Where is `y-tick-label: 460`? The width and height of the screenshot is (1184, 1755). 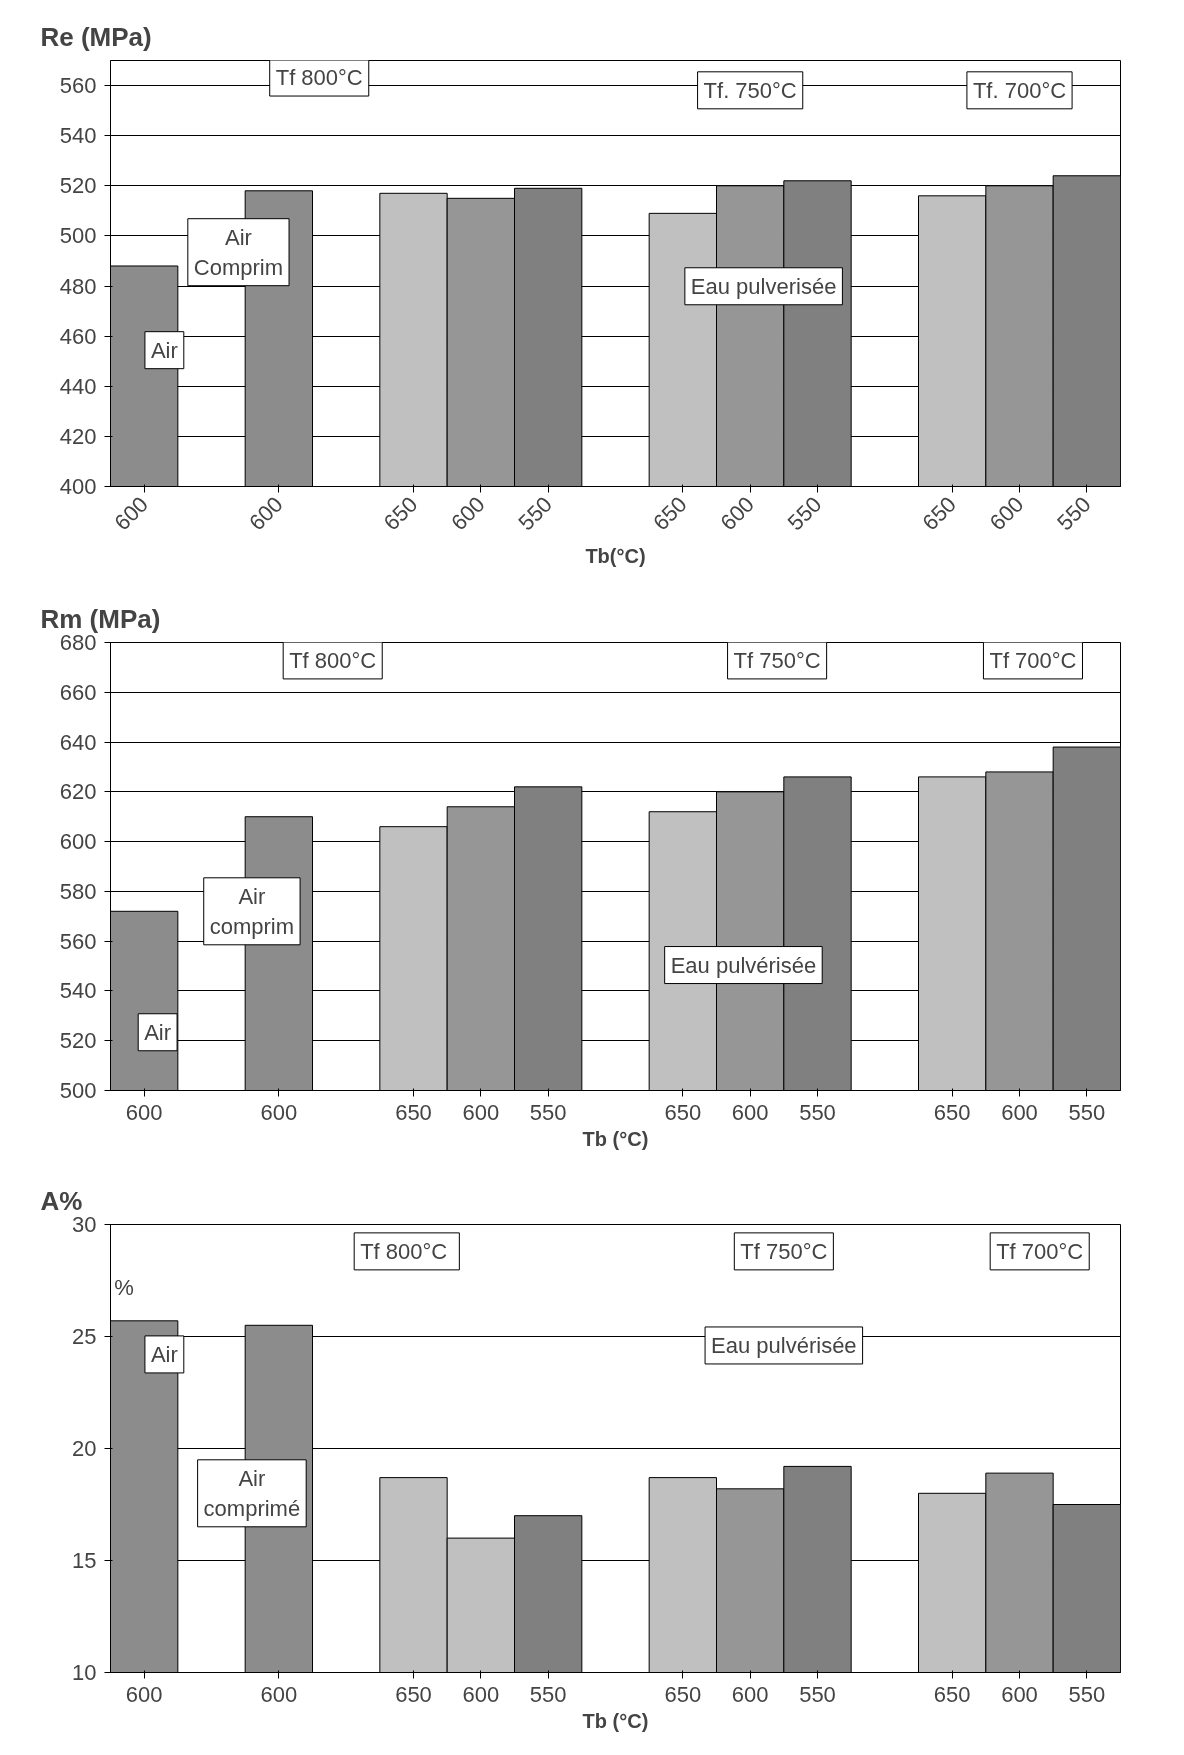 y-tick-label: 460 is located at coordinates (78, 336).